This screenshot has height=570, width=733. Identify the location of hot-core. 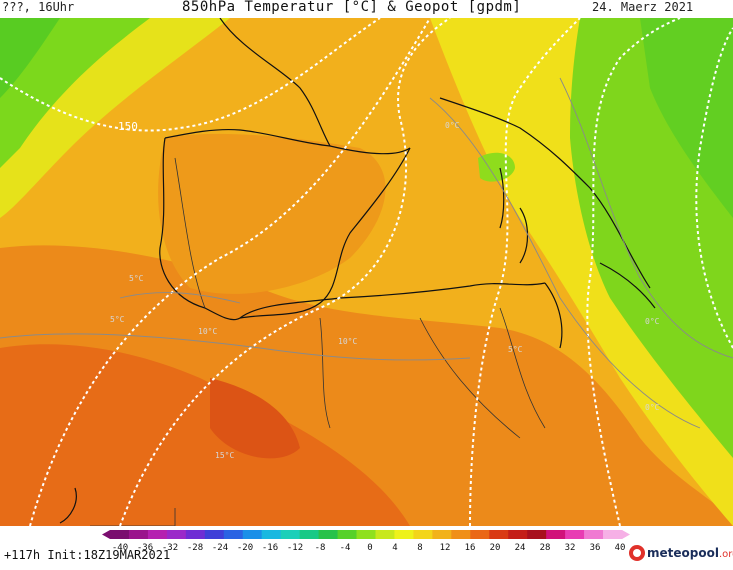
(255, 418).